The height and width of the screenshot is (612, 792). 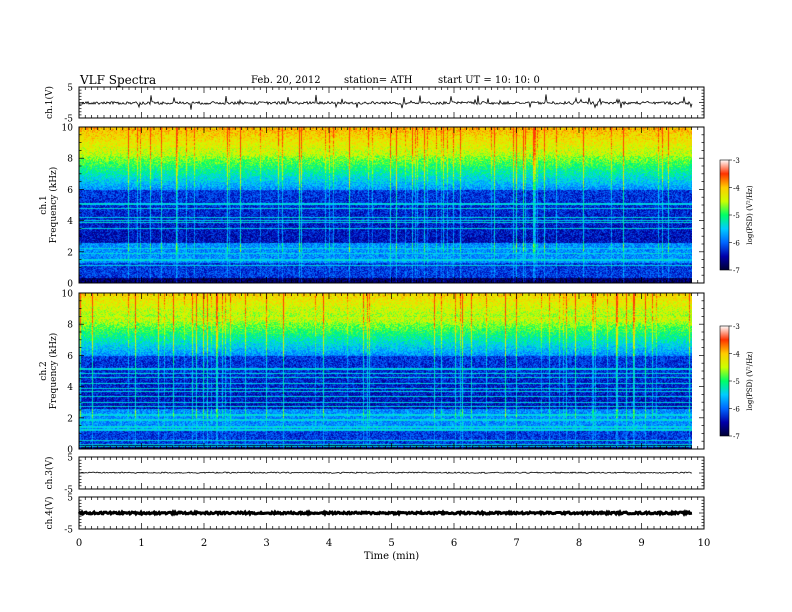 I want to click on start-time-label: start UT = 10: 10: 0, so click(x=489, y=80).